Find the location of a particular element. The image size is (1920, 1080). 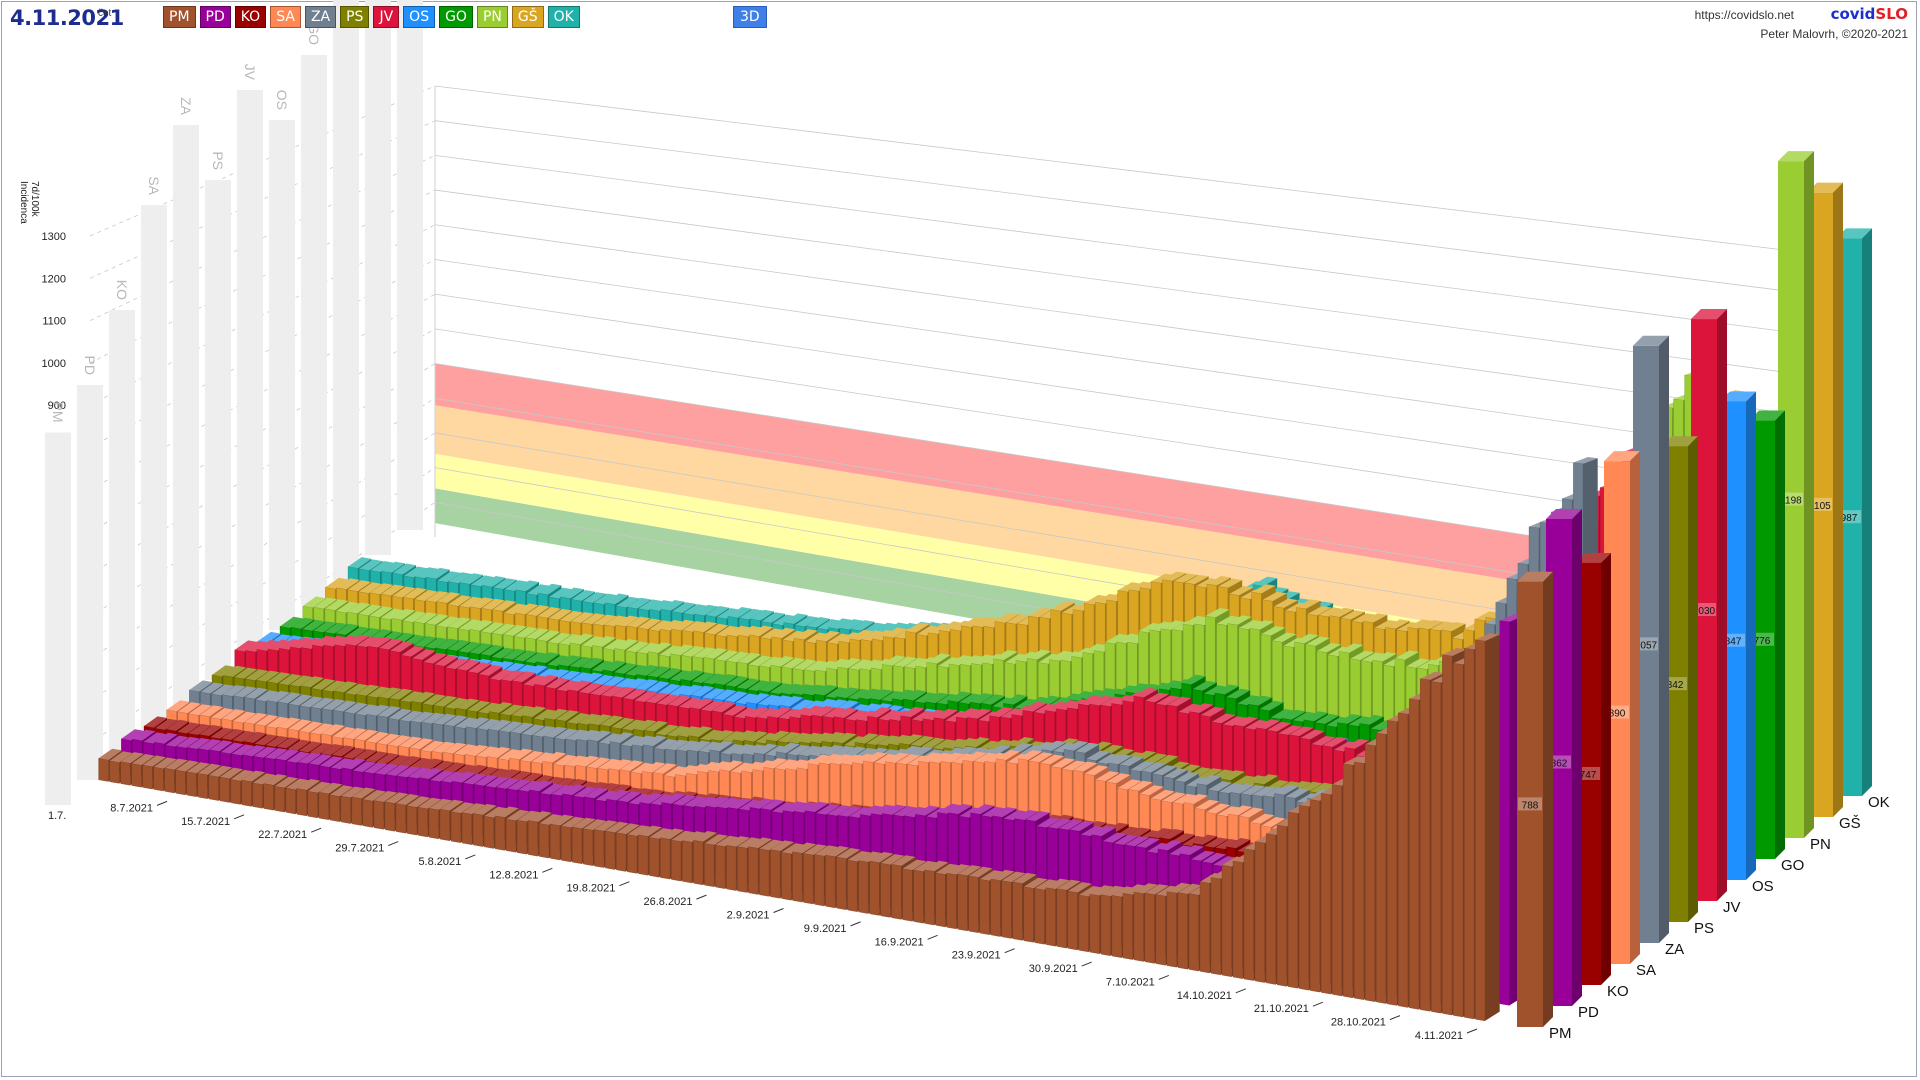

legend-chip-jv: JV is located at coordinates (386, 17).